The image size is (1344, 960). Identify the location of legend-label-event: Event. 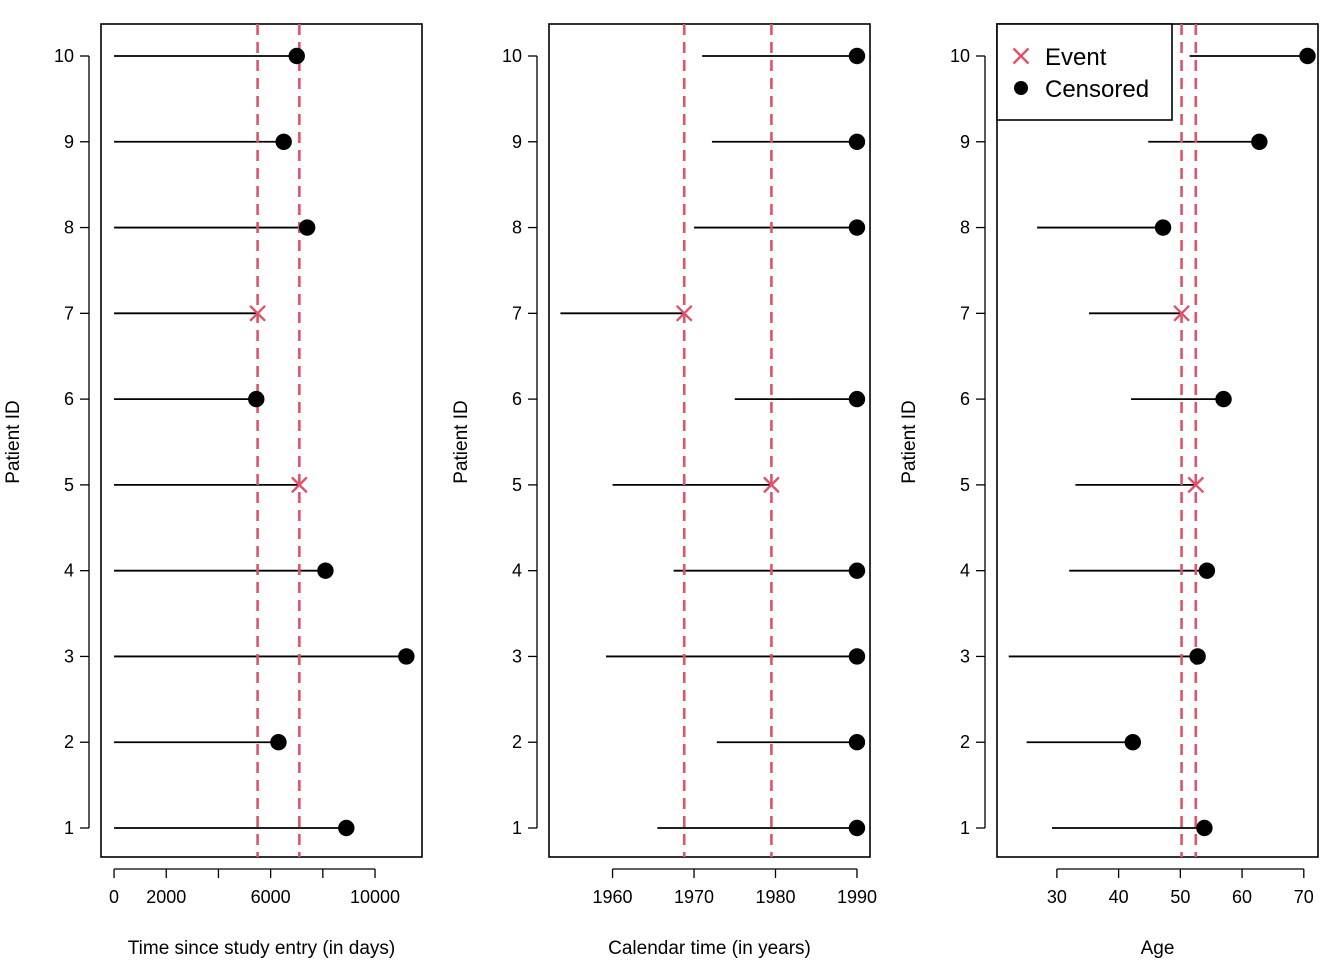
(1076, 57).